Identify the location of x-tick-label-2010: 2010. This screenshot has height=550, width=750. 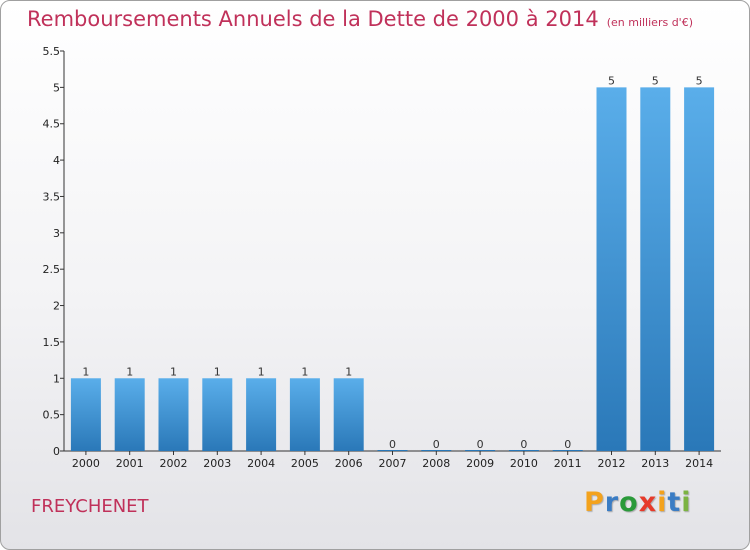
(524, 463).